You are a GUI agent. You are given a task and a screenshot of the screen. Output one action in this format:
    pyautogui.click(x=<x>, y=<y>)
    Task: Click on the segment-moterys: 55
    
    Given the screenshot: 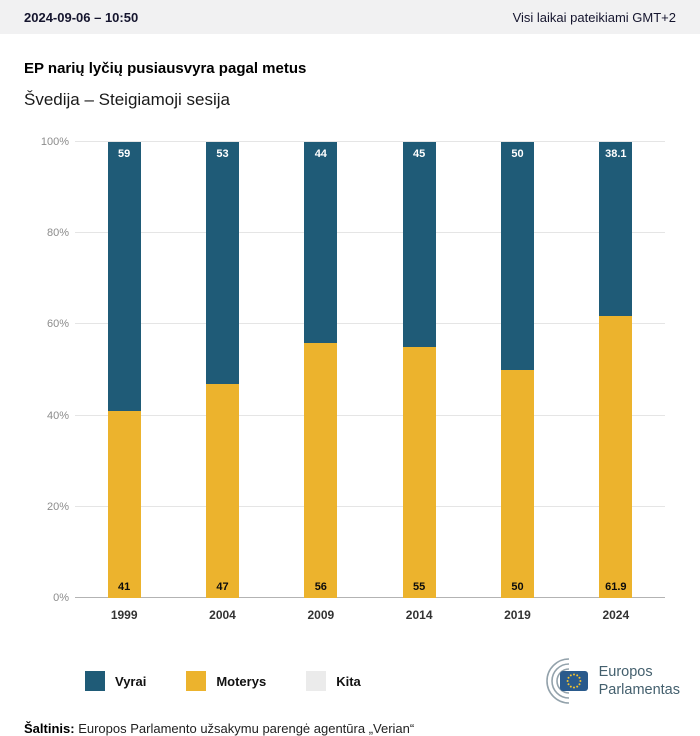 What is the action you would take?
    pyautogui.click(x=419, y=472)
    